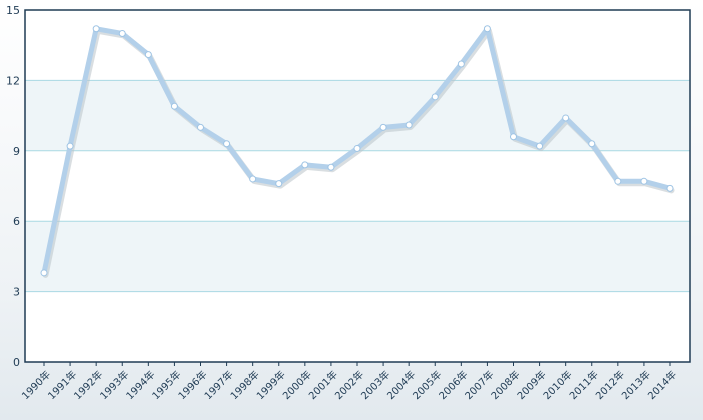 Image resolution: width=703 pixels, height=420 pixels. What do you see at coordinates (16, 151) in the screenshot?
I see `y-tick-label: 9` at bounding box center [16, 151].